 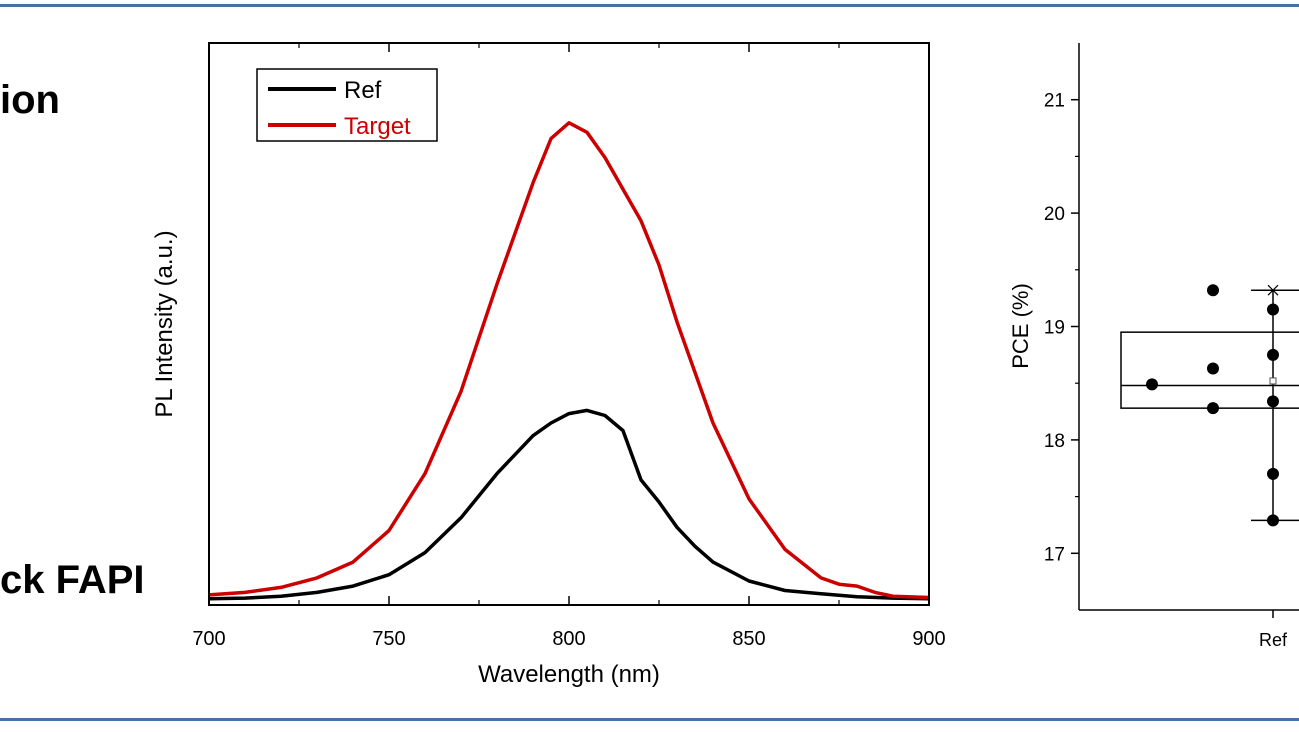 I want to click on bottom-border, so click(x=649, y=719).